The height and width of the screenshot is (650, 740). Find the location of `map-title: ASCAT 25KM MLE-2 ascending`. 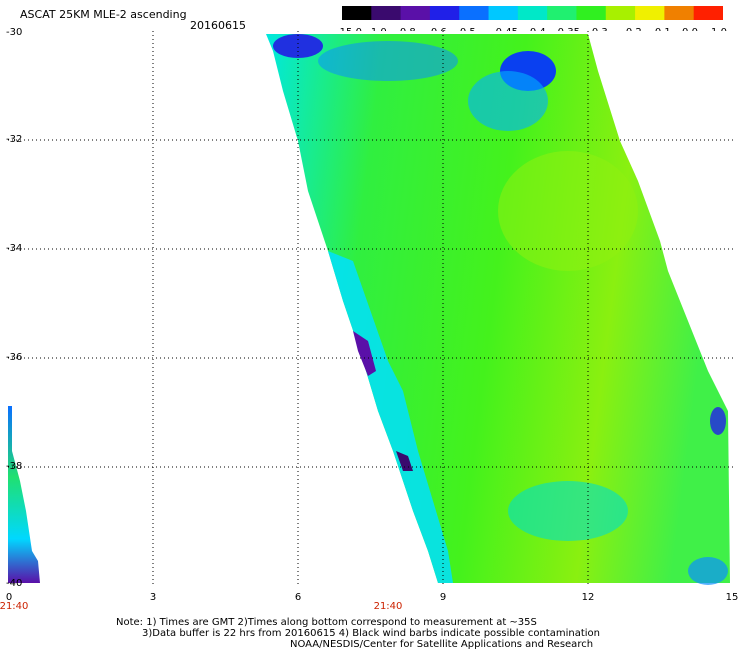

map-title: ASCAT 25KM MLE-2 ascending is located at coordinates (103, 14).